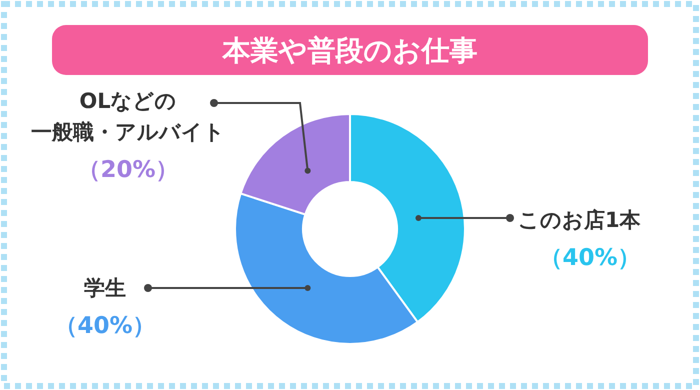  Describe the element at coordinates (580, 220) in the screenshot. I see `slice-label: このお店1本` at that location.